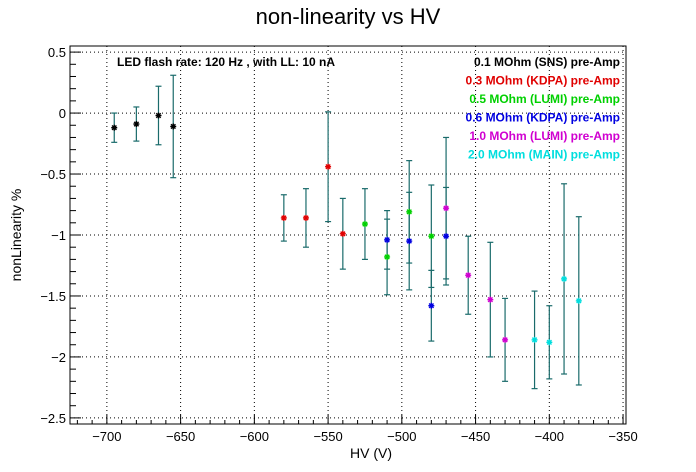  Describe the element at coordinates (62, 113) in the screenshot. I see `y-tick-label: 0` at that location.